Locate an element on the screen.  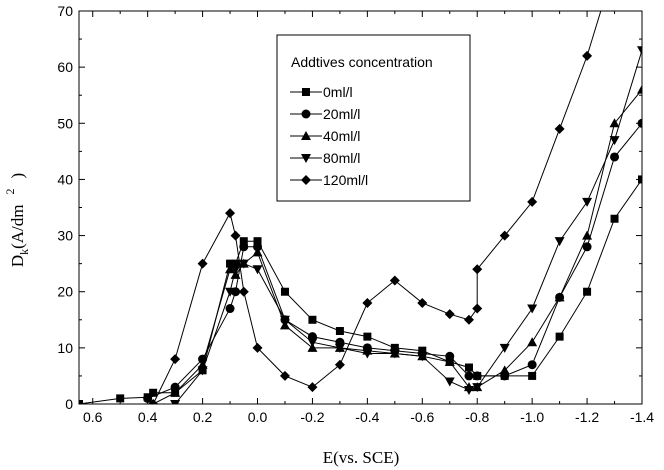
y-axis-title-main: D is located at coordinates (17, 261).